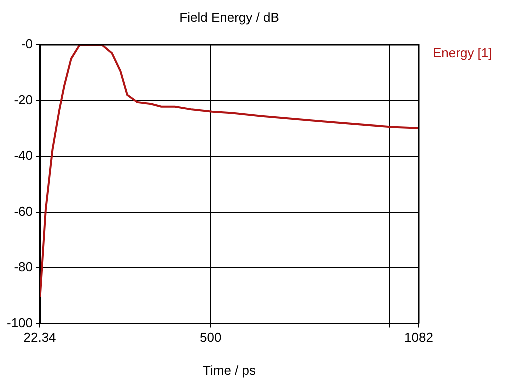  Describe the element at coordinates (24, 156) in the screenshot. I see `y-tick-label: -40` at that location.